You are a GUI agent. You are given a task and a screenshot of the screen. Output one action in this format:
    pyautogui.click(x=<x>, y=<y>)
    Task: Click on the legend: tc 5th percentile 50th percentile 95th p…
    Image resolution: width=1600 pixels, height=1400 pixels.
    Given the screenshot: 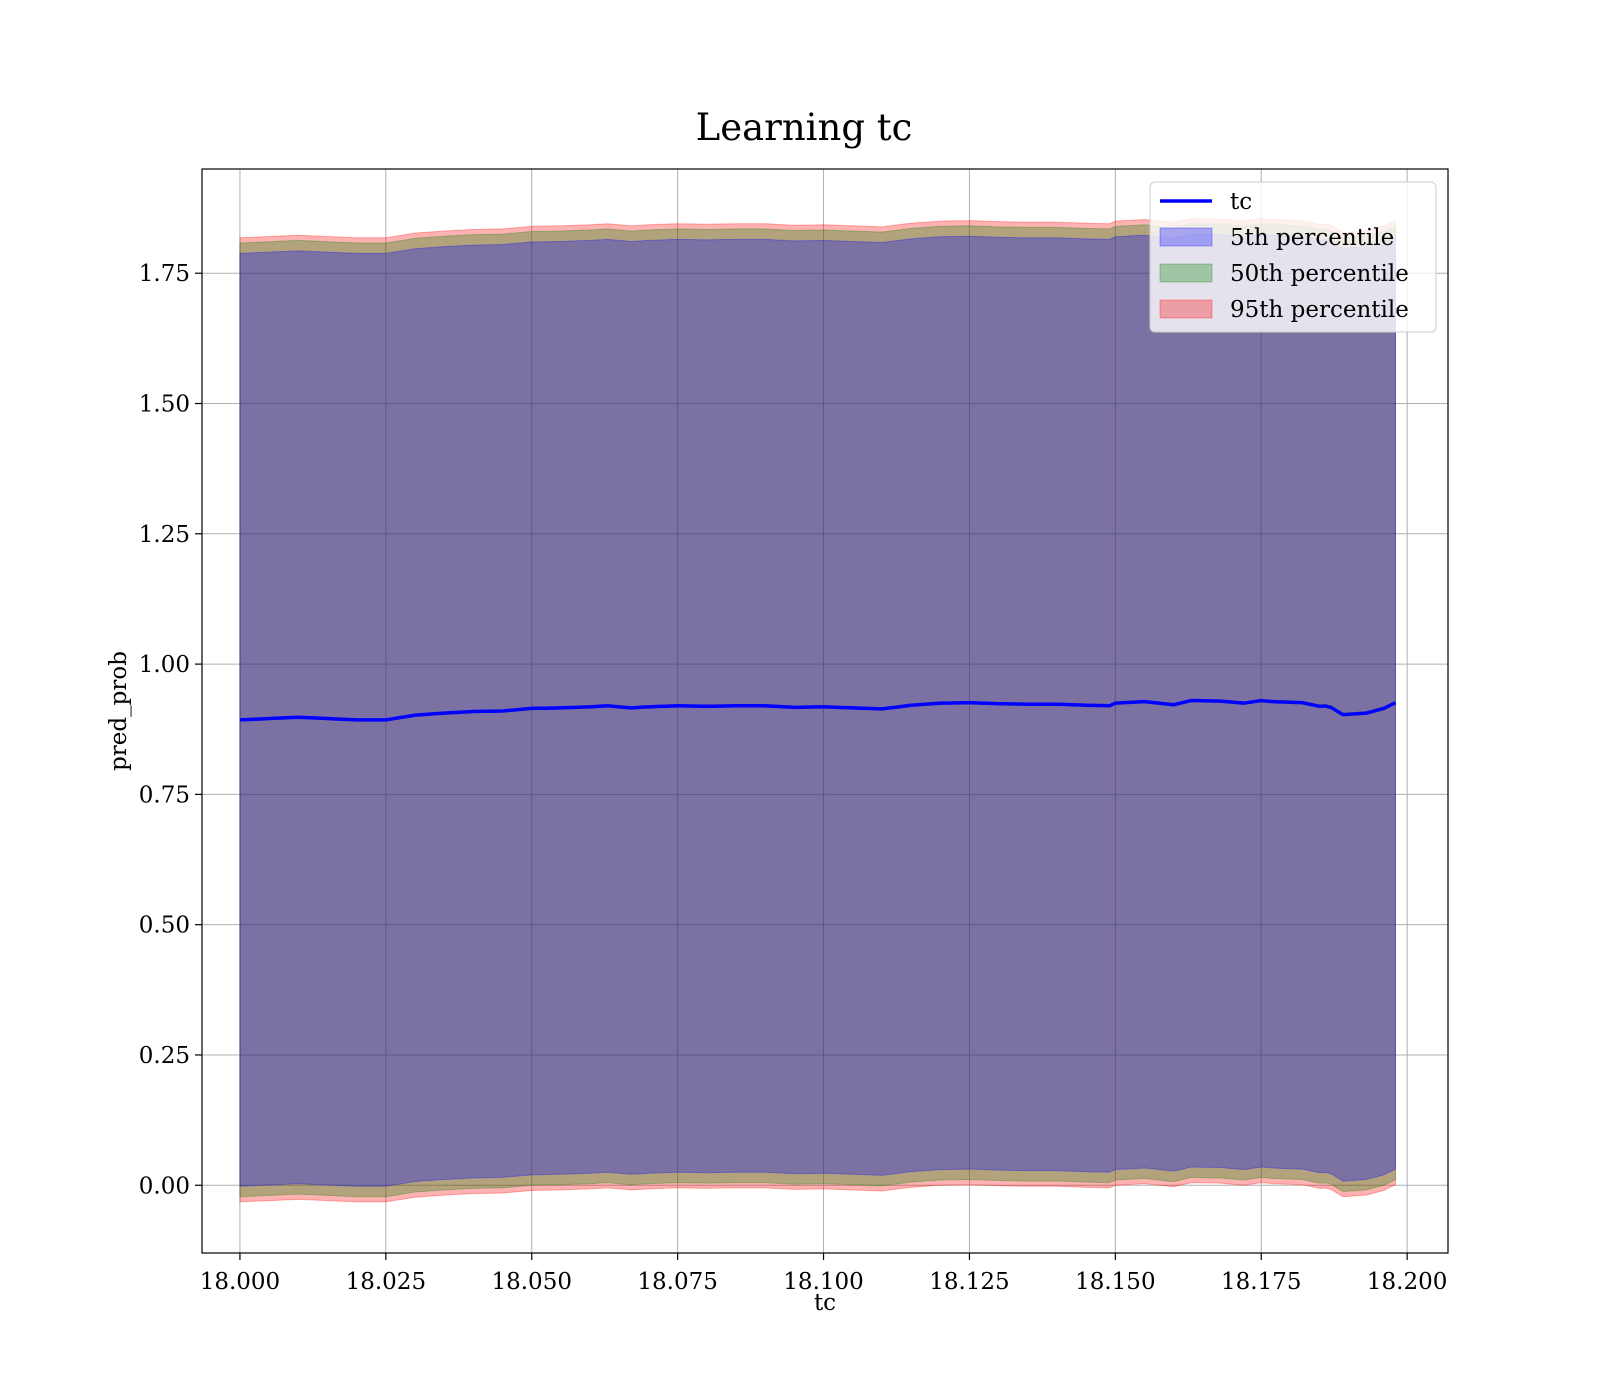 What is the action you would take?
    pyautogui.click(x=1293, y=257)
    